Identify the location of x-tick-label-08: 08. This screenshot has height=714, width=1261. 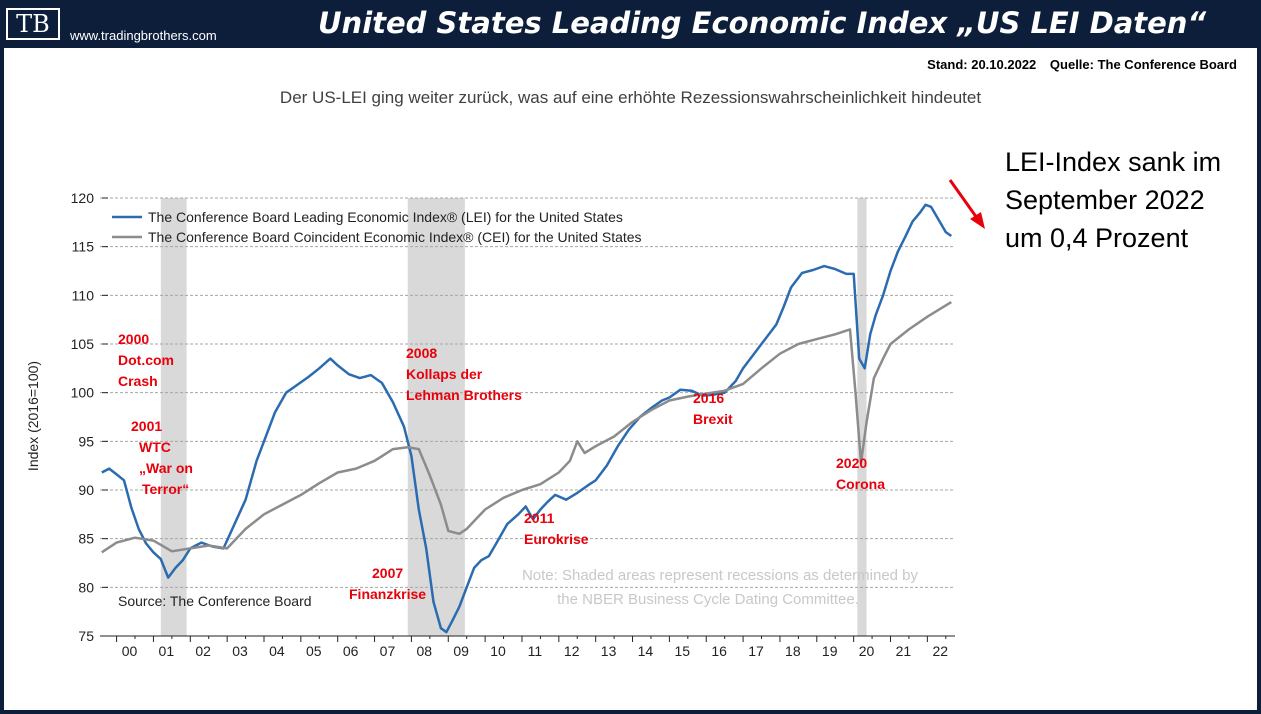
(425, 651).